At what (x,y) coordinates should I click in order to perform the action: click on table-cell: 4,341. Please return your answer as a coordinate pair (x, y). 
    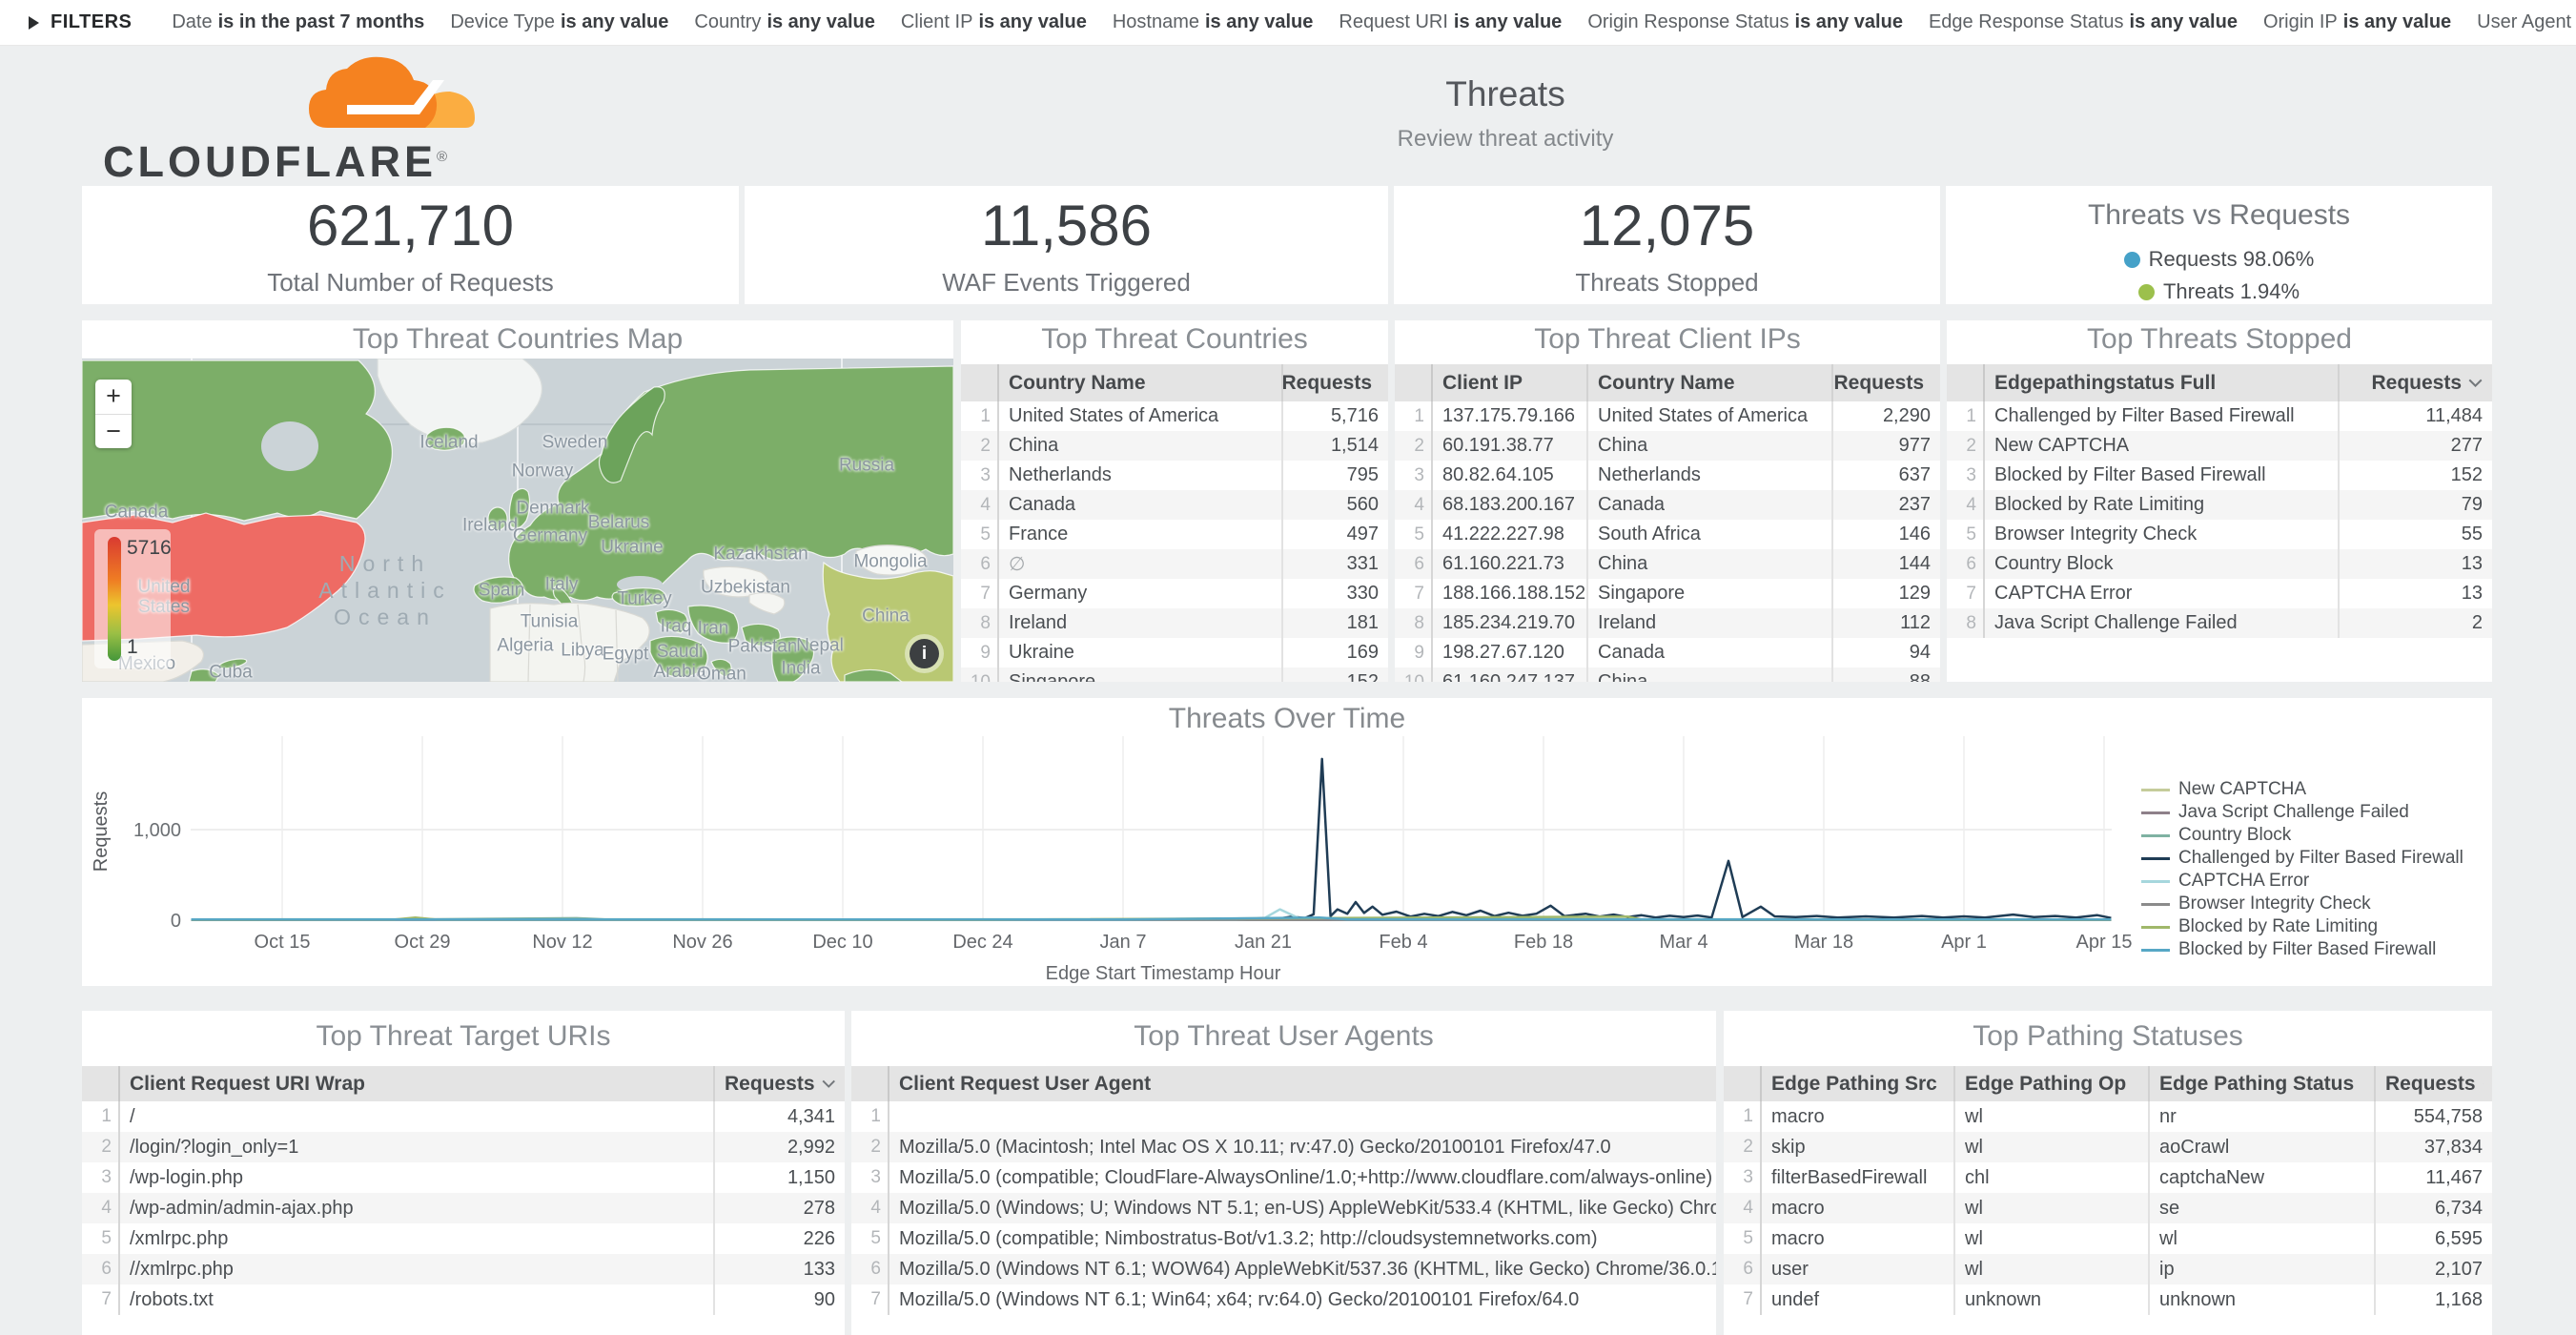
    Looking at the image, I should click on (779, 1116).